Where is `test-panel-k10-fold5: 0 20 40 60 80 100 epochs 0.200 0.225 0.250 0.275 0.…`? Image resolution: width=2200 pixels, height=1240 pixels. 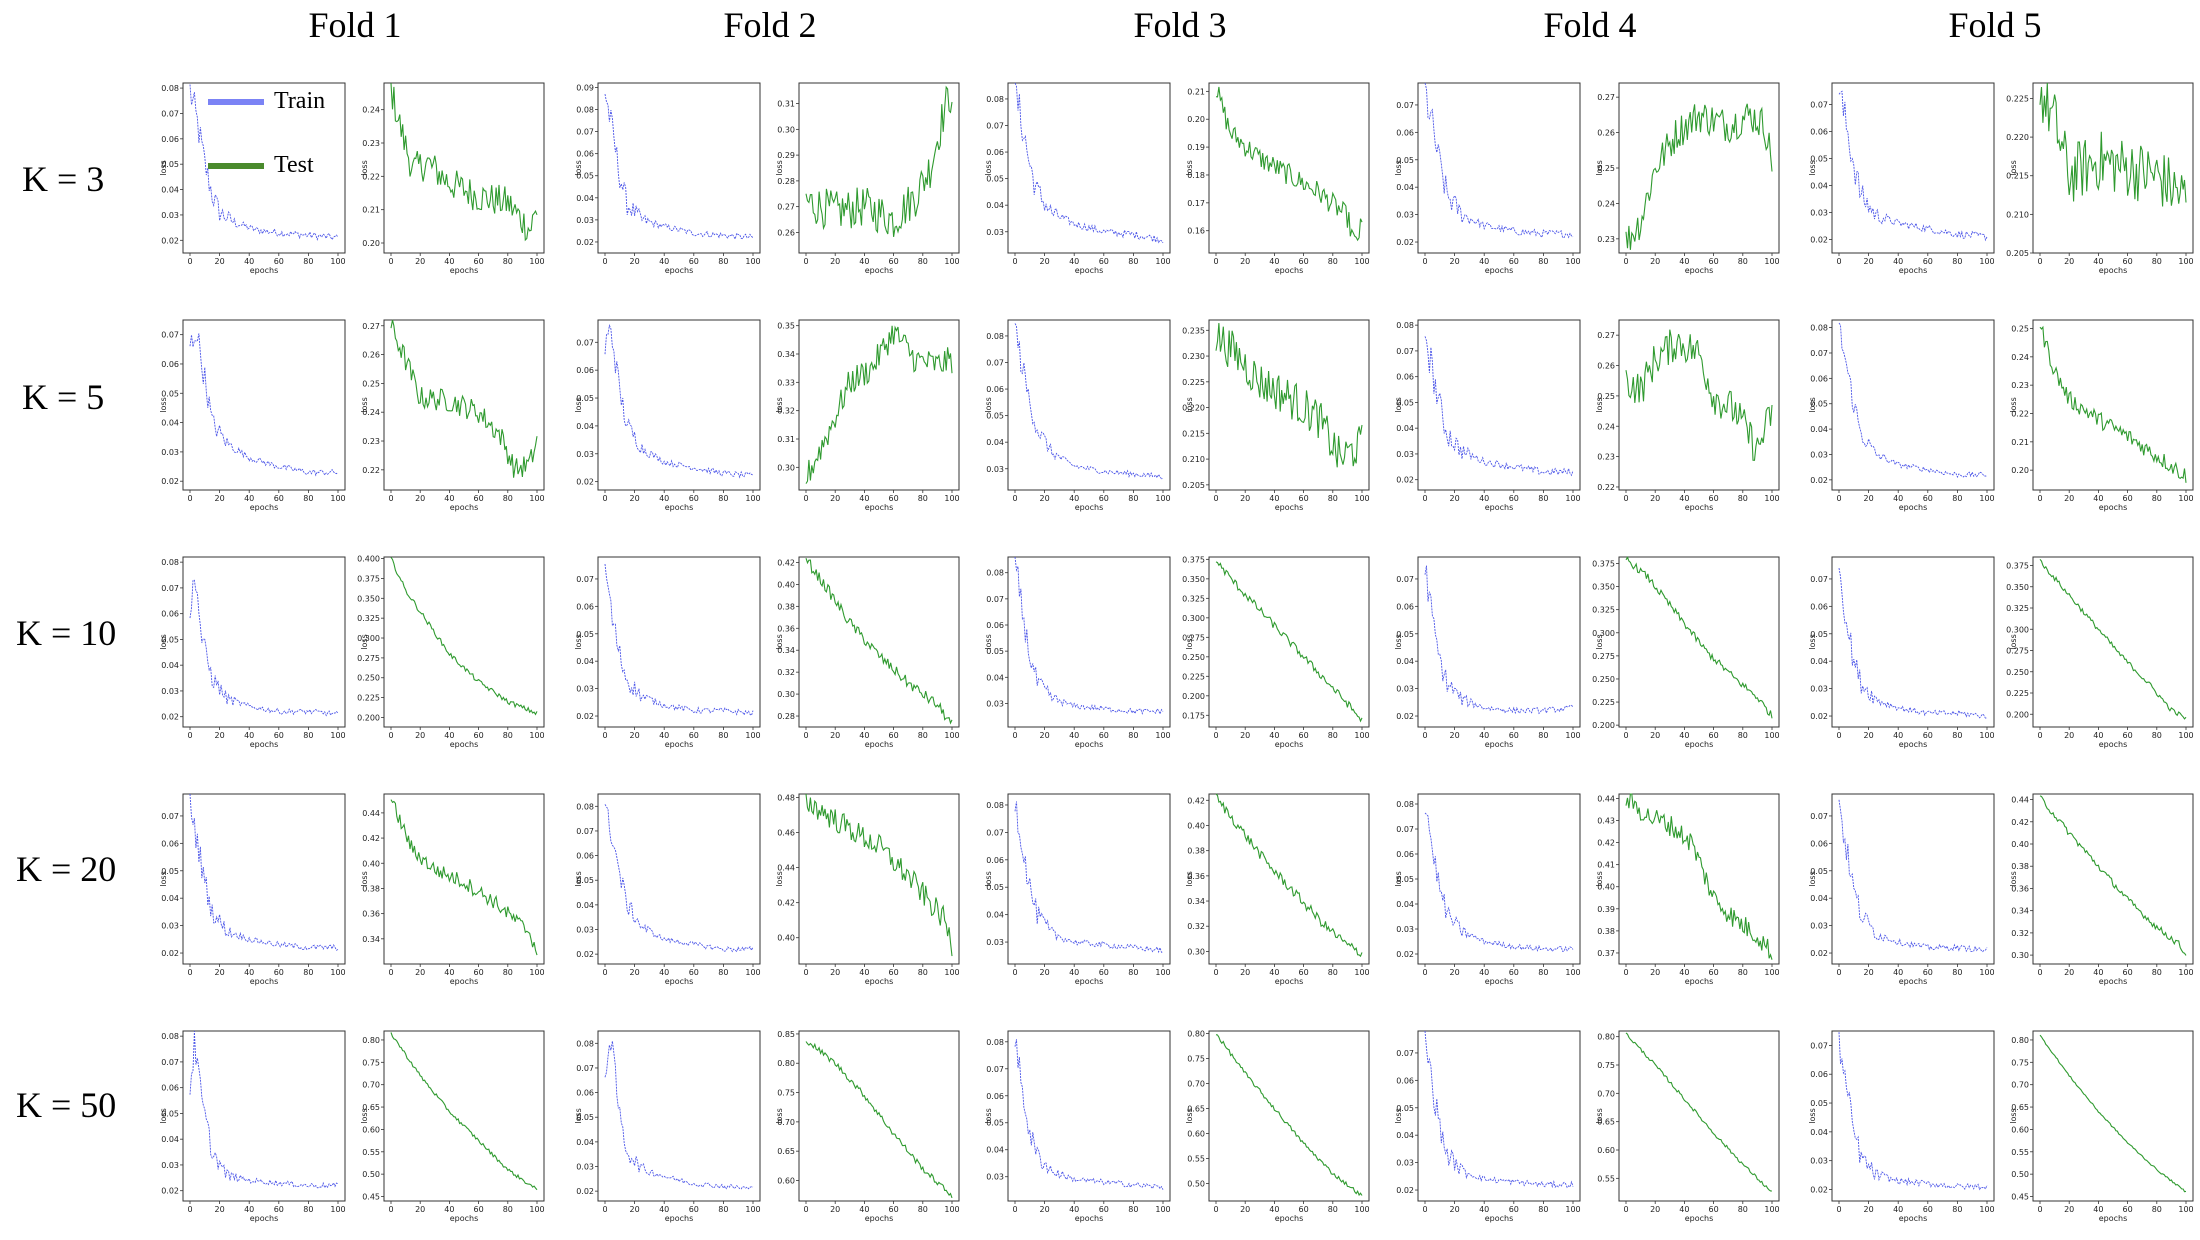
test-panel-k10-fold5: 0 20 40 60 80 100 epochs 0.200 0.225 0.250 0.275 0.… is located at coordinates (2100, 652).